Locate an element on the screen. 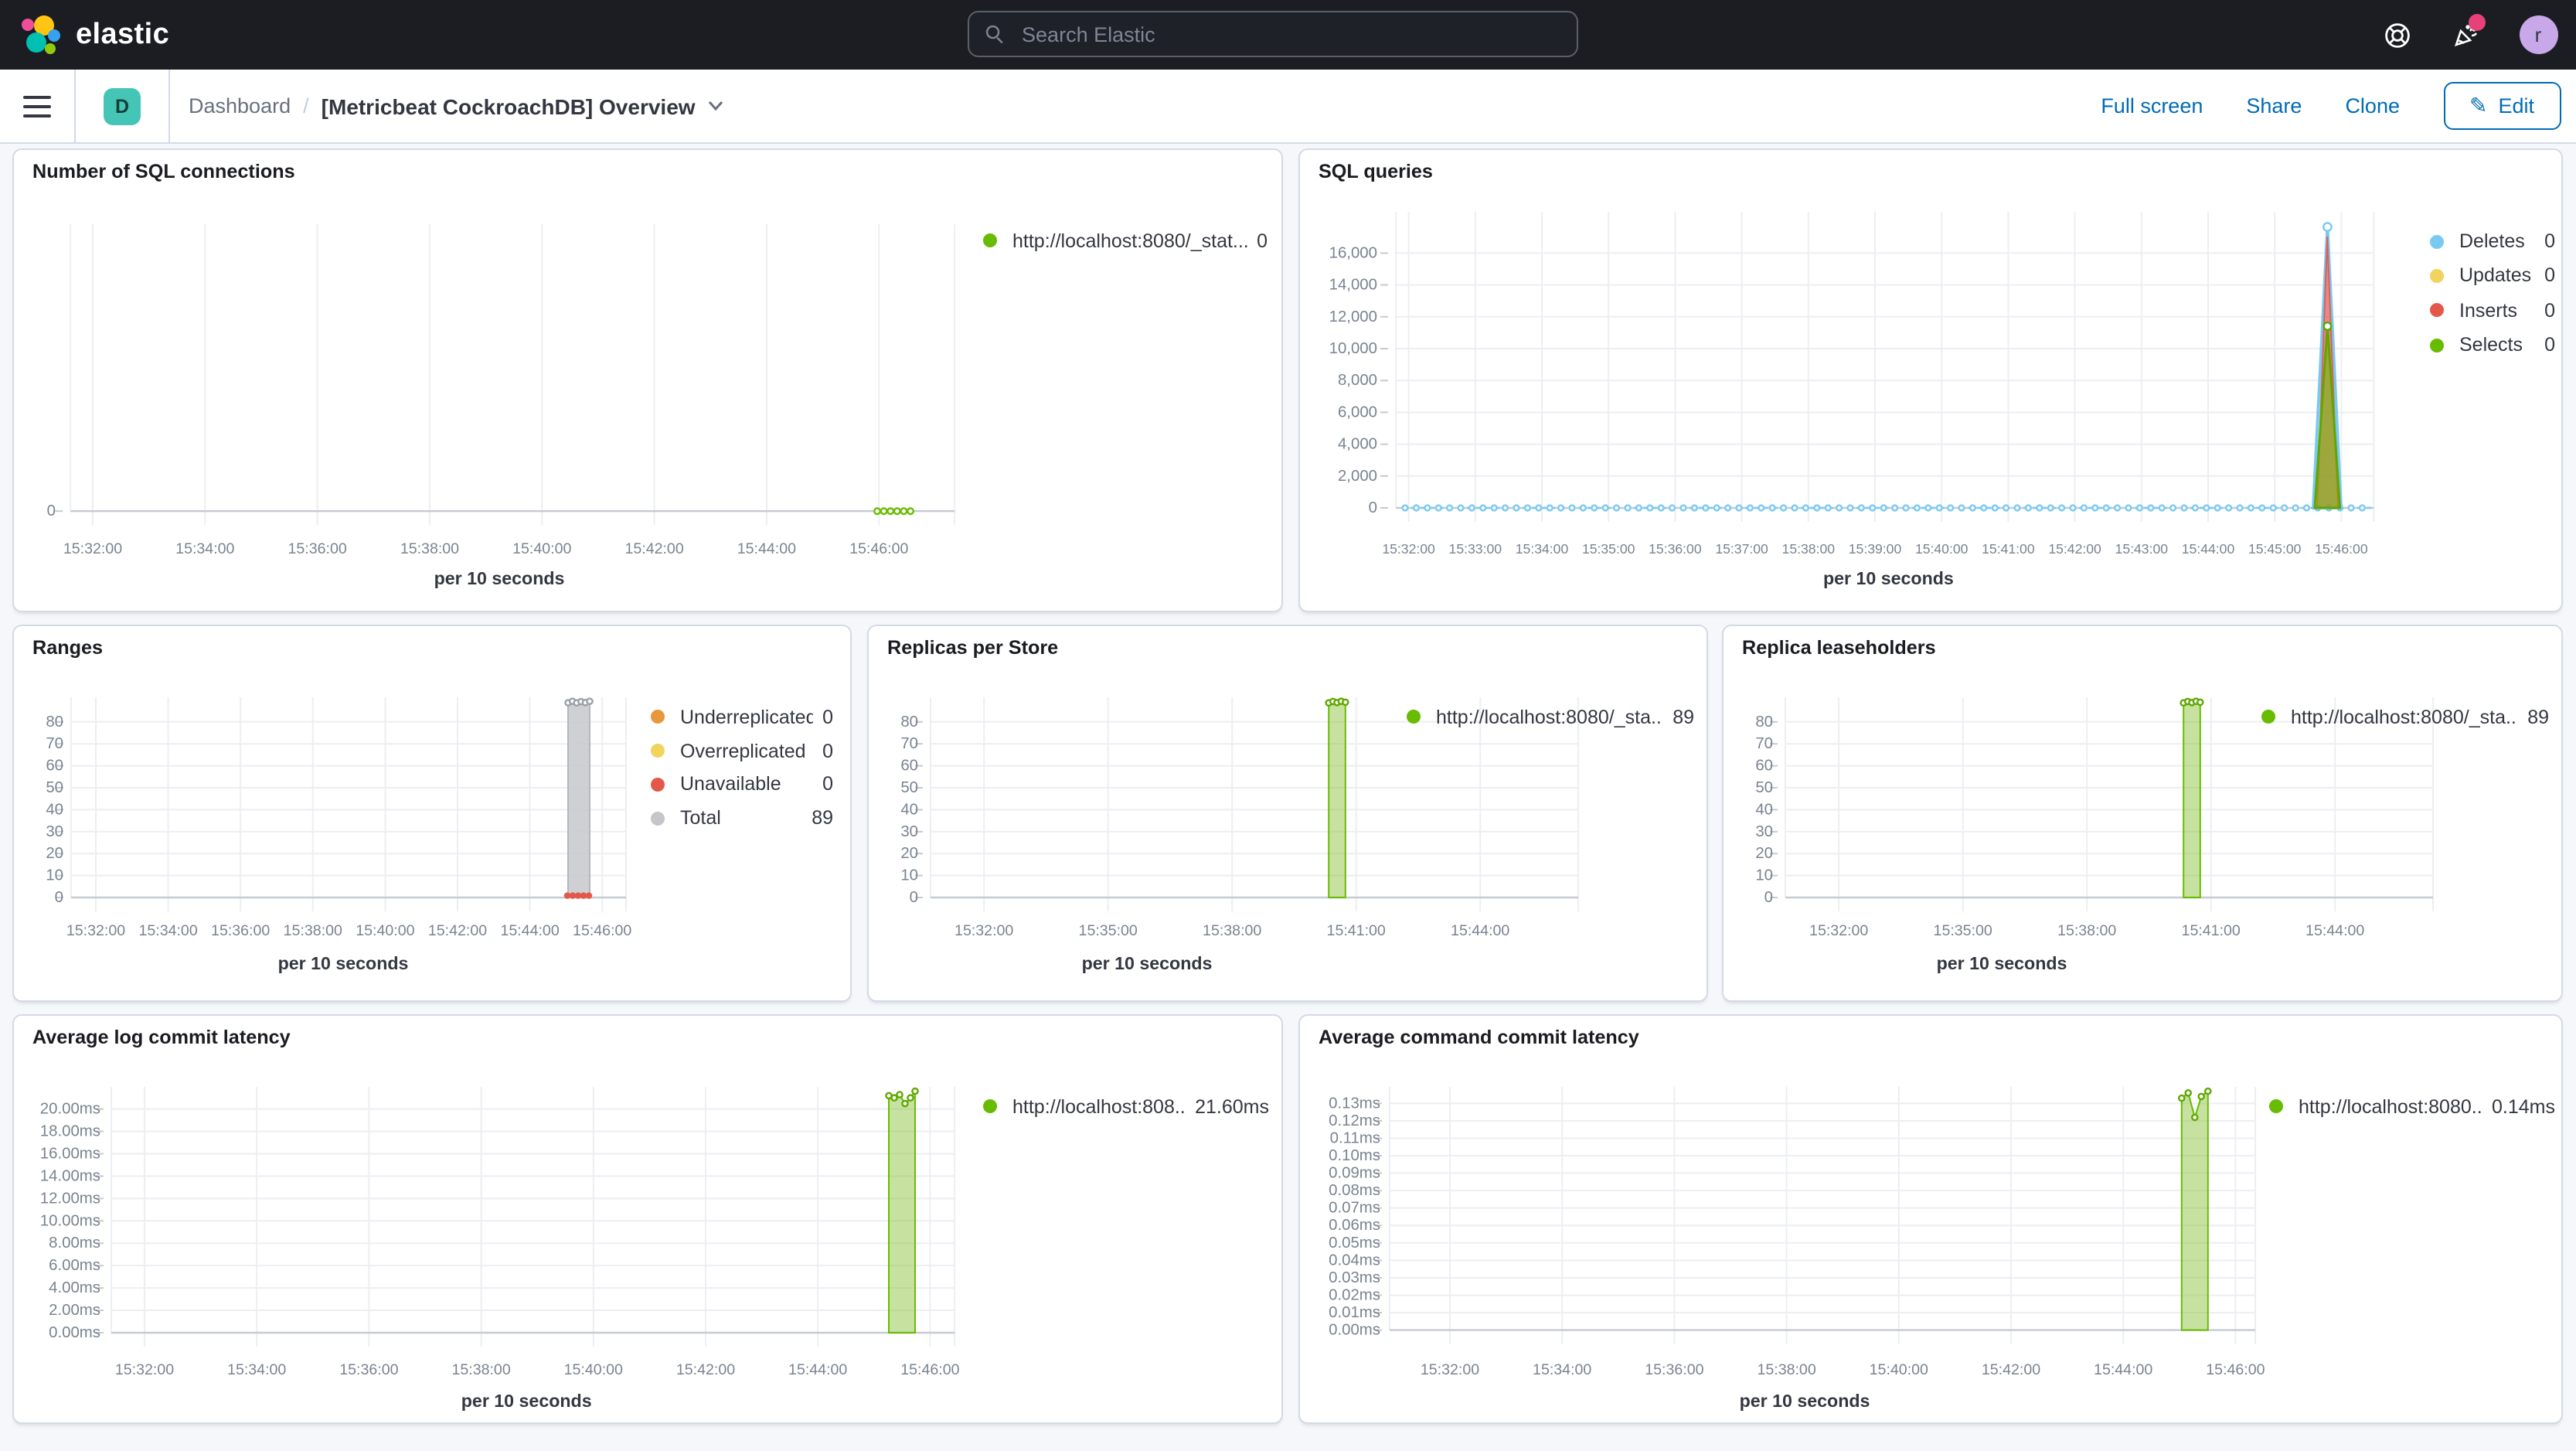 The width and height of the screenshot is (2576, 1451). full-screen-button: Full screen is located at coordinates (2152, 106).